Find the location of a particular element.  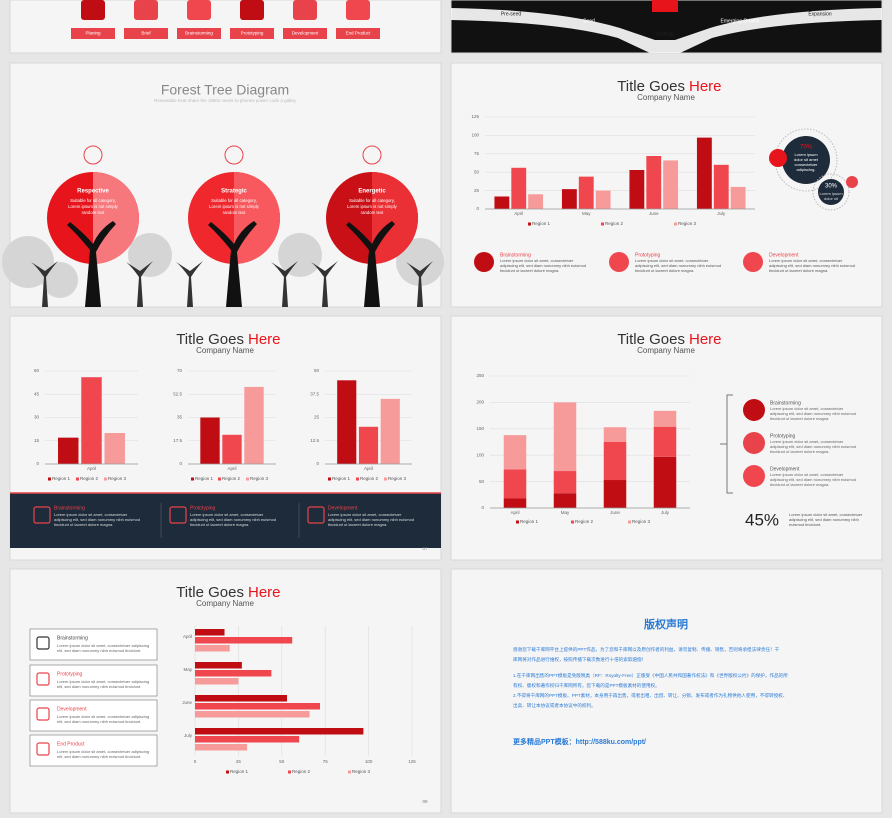

y-tick-label: 200 is located at coordinates (480, 402).